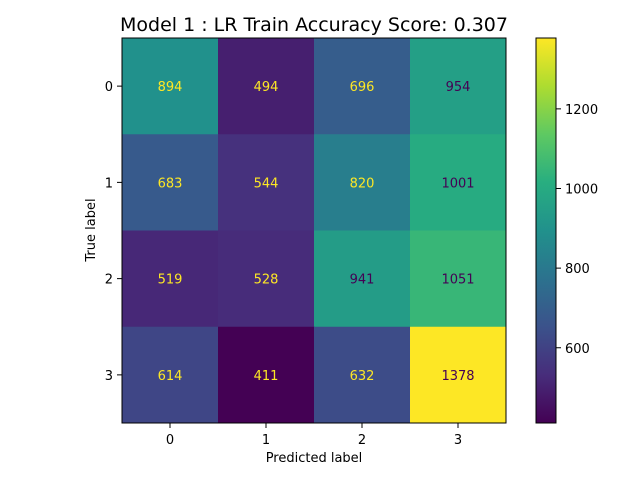 Image resolution: width=640 pixels, height=480 pixels. I want to click on colorbar-ticks: 600 800 1000 1200, so click(577, 230).